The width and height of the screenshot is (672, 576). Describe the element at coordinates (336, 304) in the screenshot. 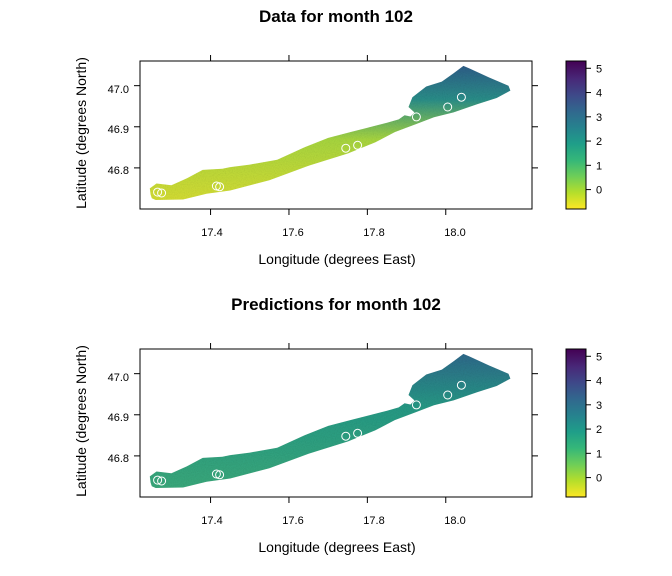

I see `chart-title: Predictions for month 102` at that location.